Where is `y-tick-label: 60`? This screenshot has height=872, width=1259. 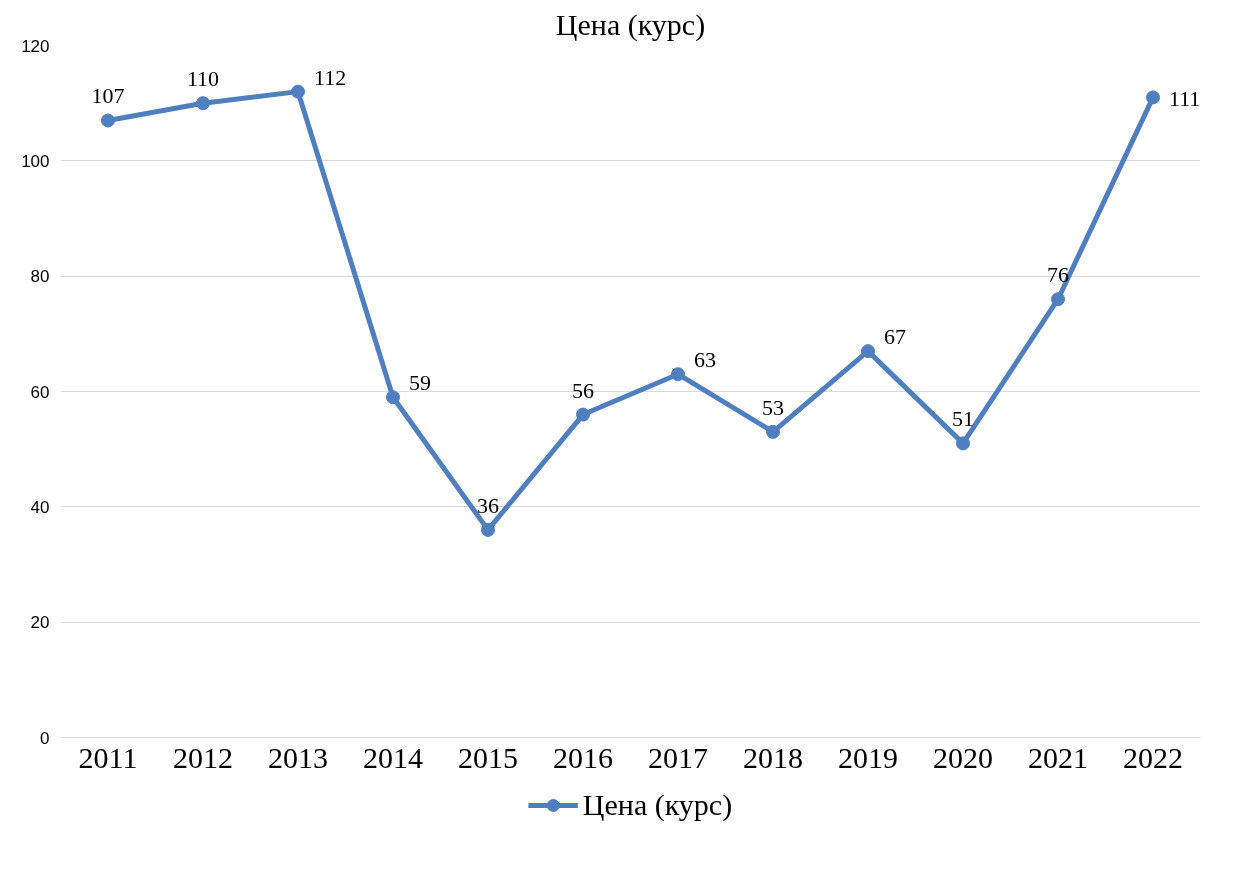 y-tick-label: 60 is located at coordinates (40, 392).